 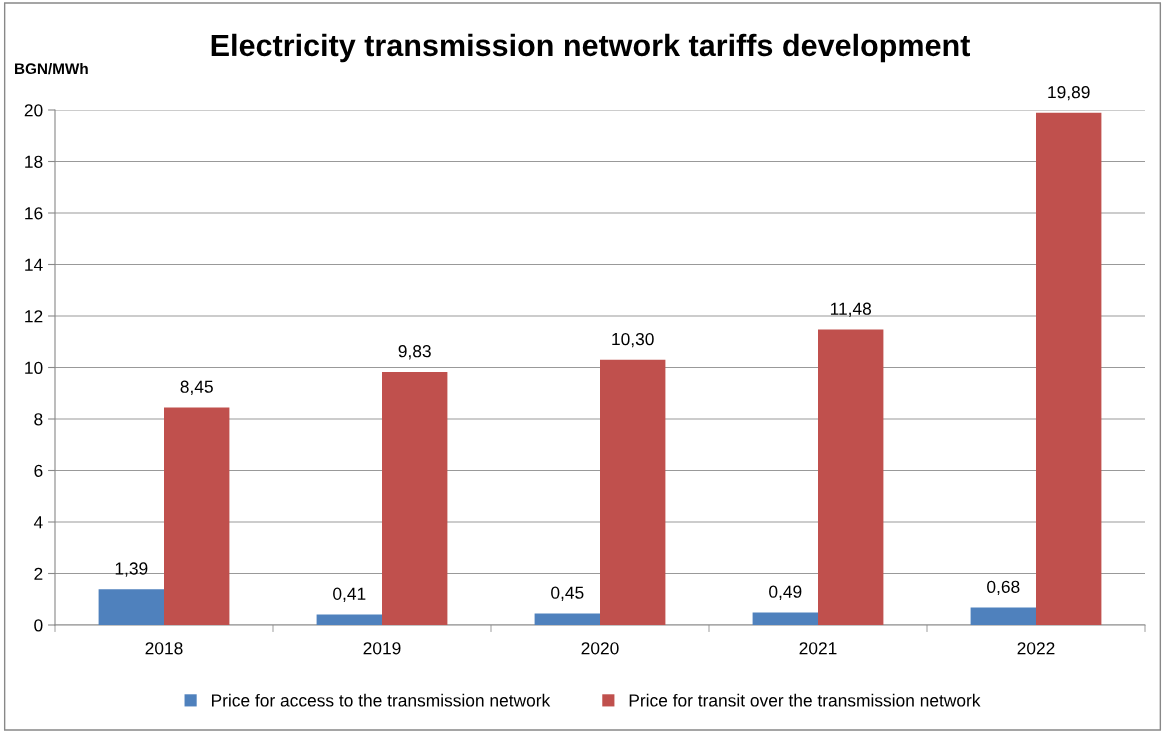 What do you see at coordinates (33, 110) in the screenshot?
I see `y-tick-label: 20` at bounding box center [33, 110].